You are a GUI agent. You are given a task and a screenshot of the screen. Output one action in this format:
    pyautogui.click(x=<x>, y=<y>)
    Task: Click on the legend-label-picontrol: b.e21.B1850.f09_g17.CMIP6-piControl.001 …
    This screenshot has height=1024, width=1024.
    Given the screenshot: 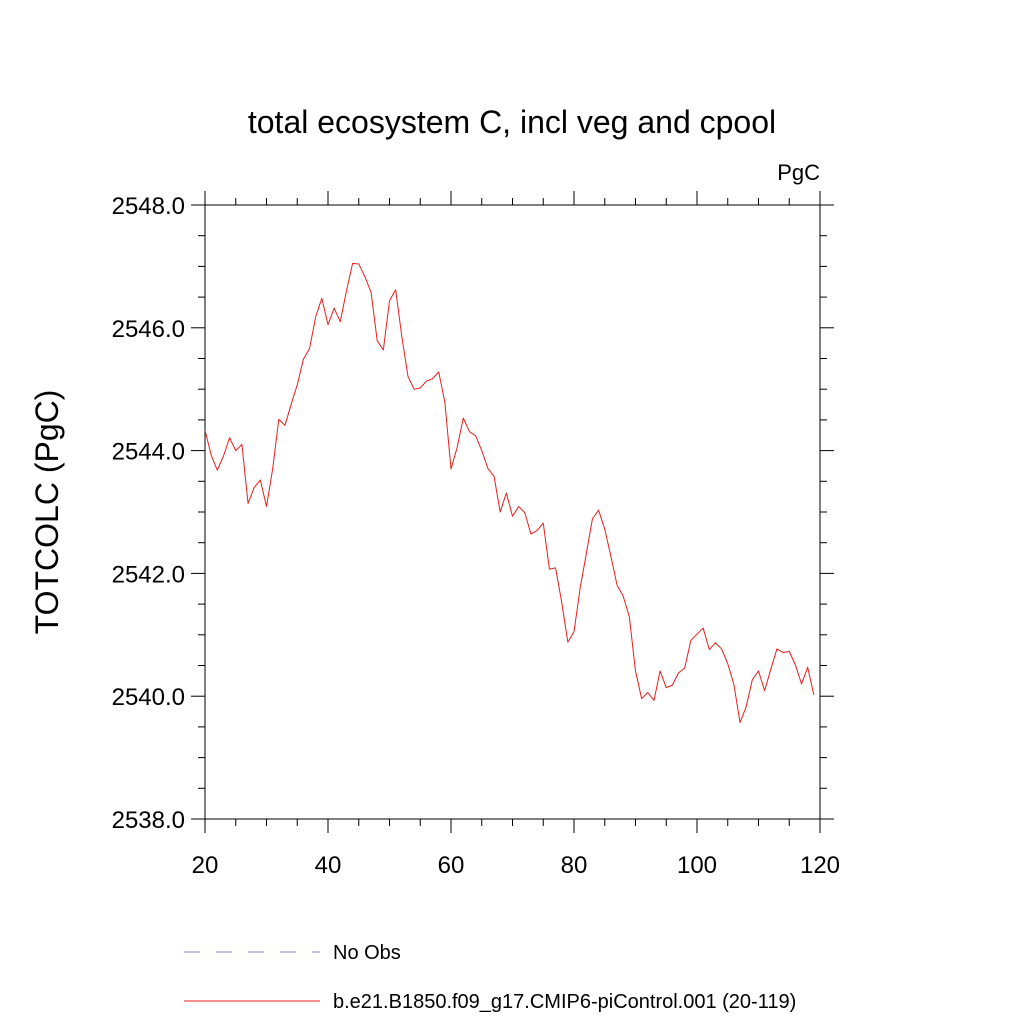 What is the action you would take?
    pyautogui.click(x=564, y=1002)
    